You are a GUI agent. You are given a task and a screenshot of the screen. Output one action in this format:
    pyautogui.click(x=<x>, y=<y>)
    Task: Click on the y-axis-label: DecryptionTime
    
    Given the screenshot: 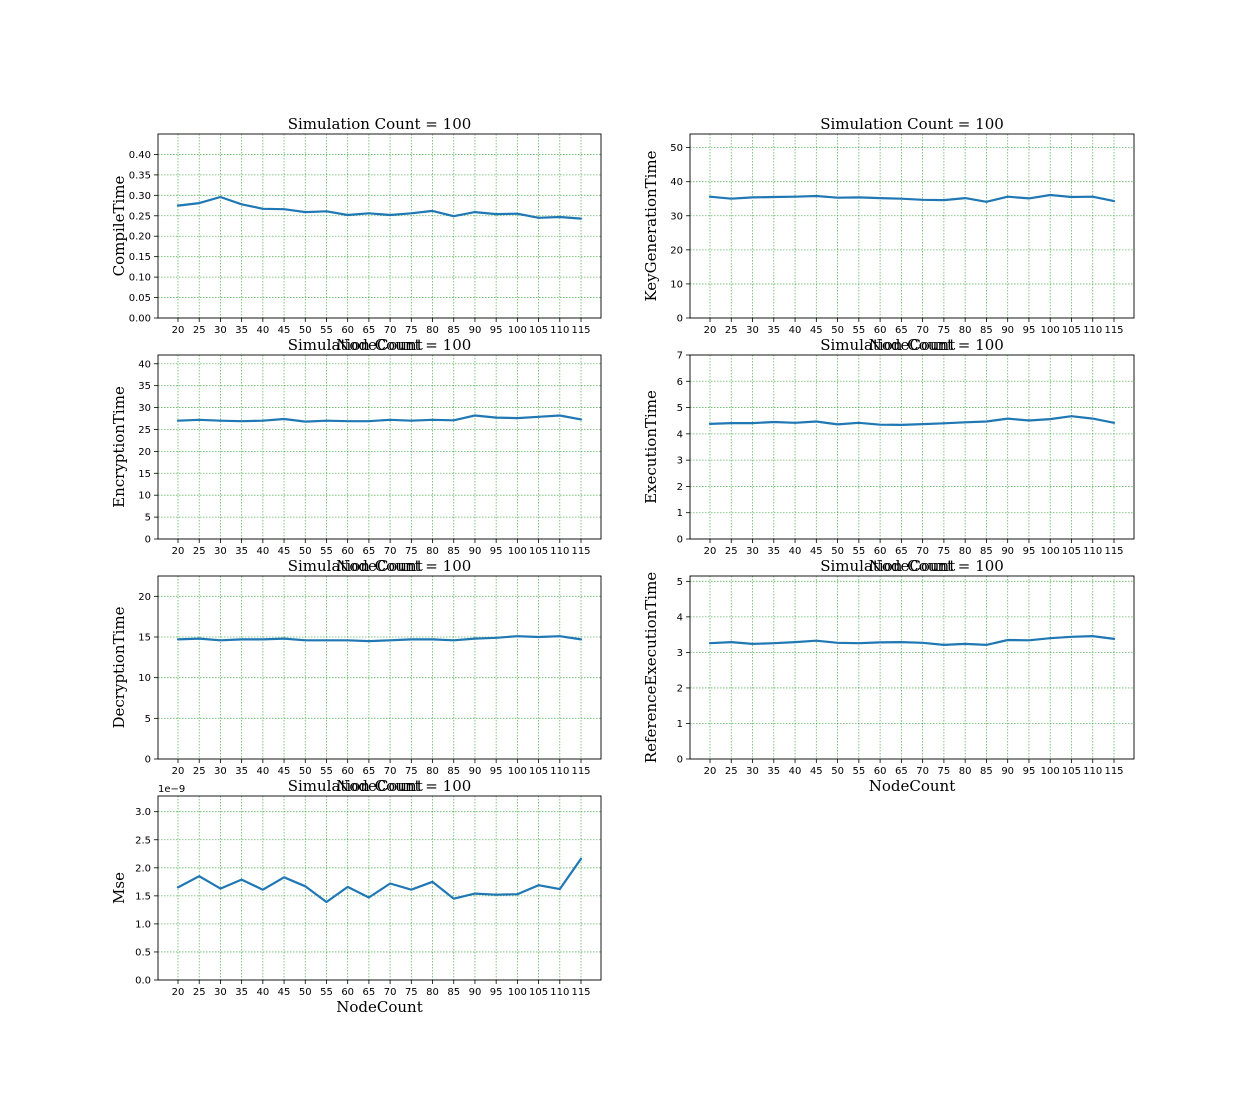 What is the action you would take?
    pyautogui.click(x=119, y=667)
    